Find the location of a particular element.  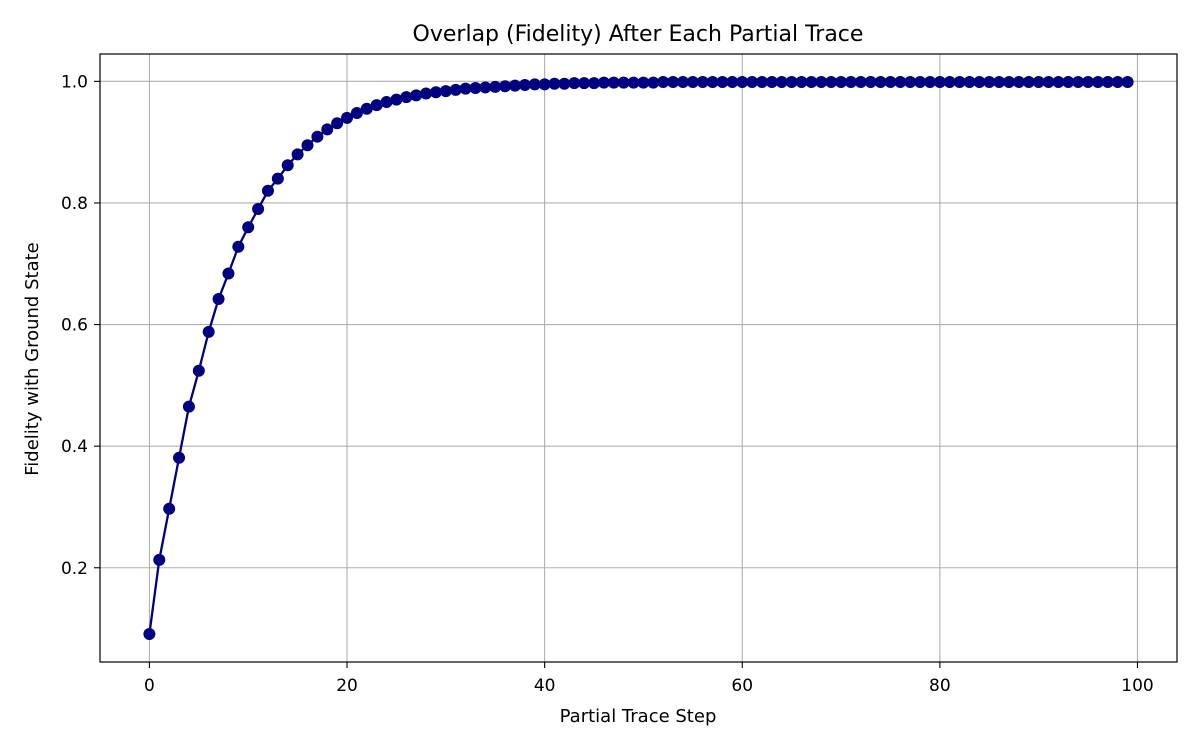

x-tick-label: 20 is located at coordinates (347, 686).